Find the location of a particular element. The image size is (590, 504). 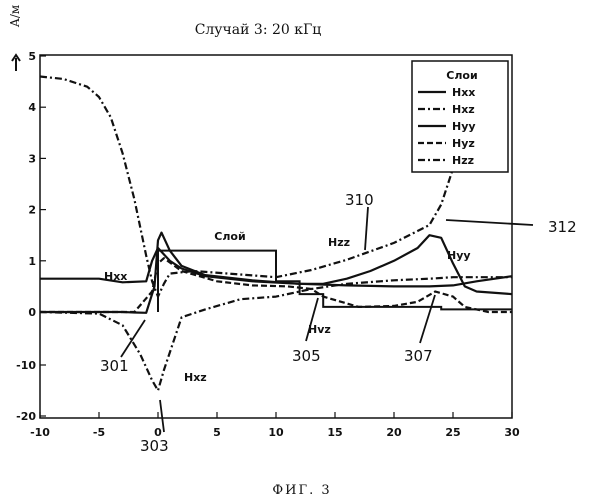

y-tick-label: 0 is located at coordinates (32, 312).